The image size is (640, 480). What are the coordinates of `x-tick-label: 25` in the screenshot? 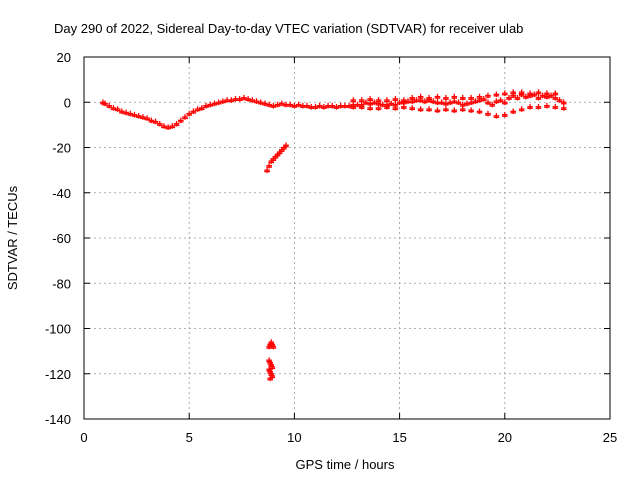 It's located at (610, 437).